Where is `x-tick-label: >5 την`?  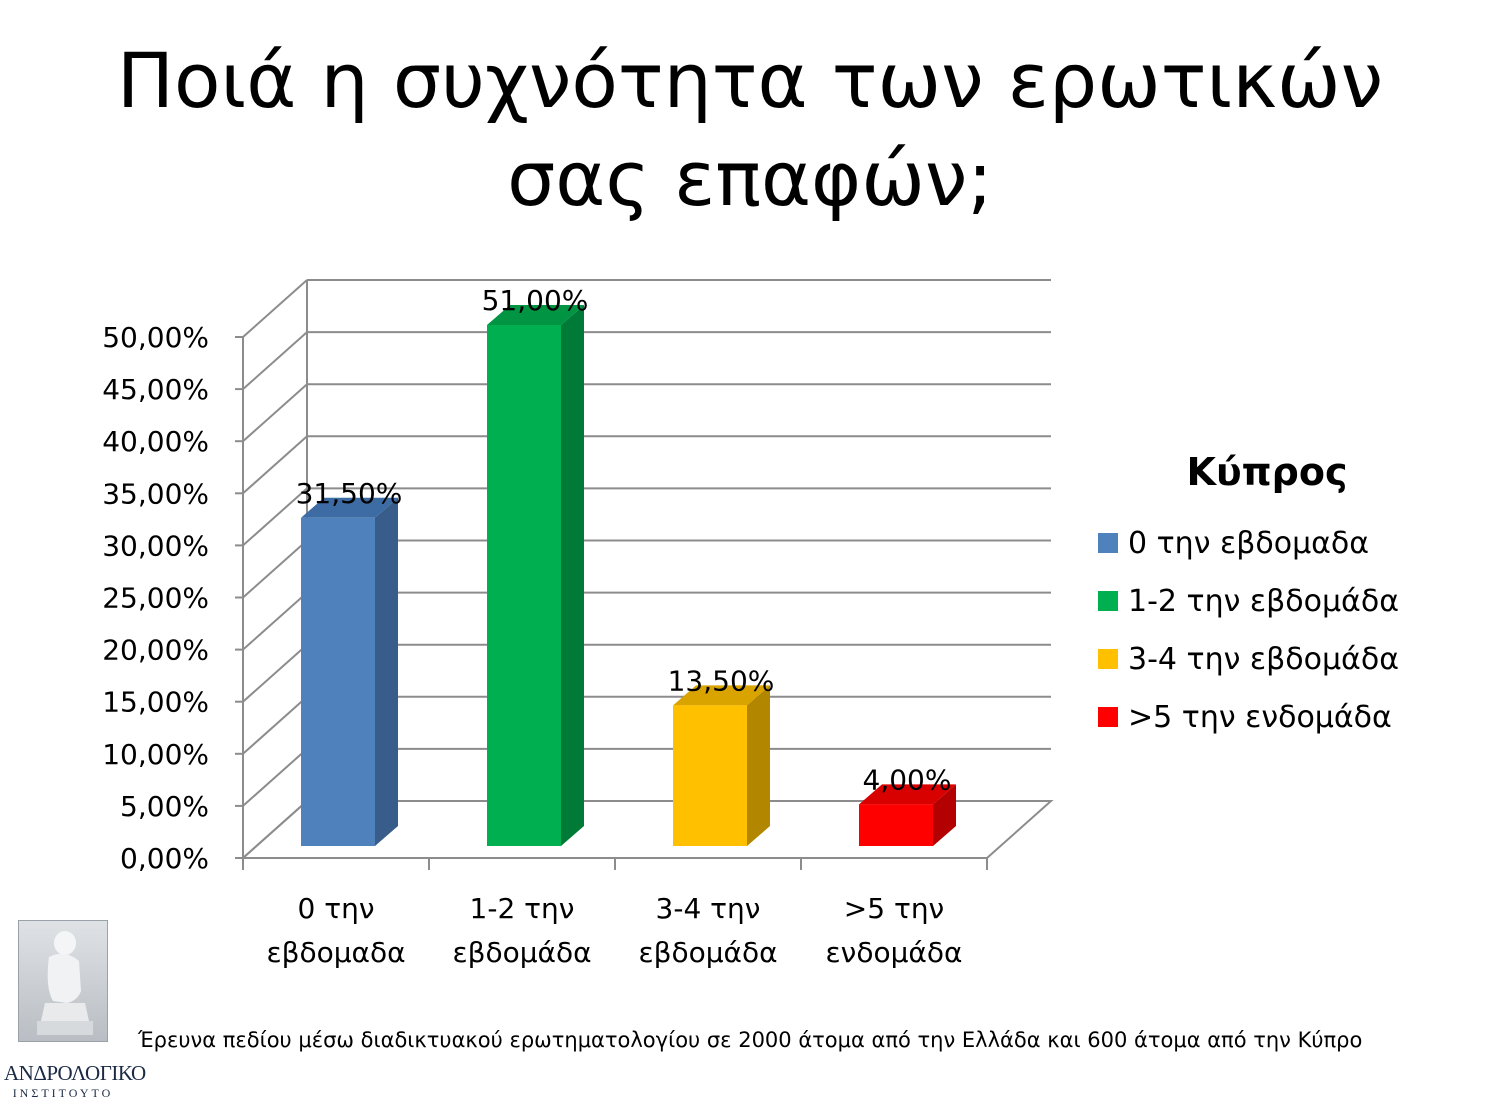
x-tick-label: >5 την is located at coordinates (894, 908).